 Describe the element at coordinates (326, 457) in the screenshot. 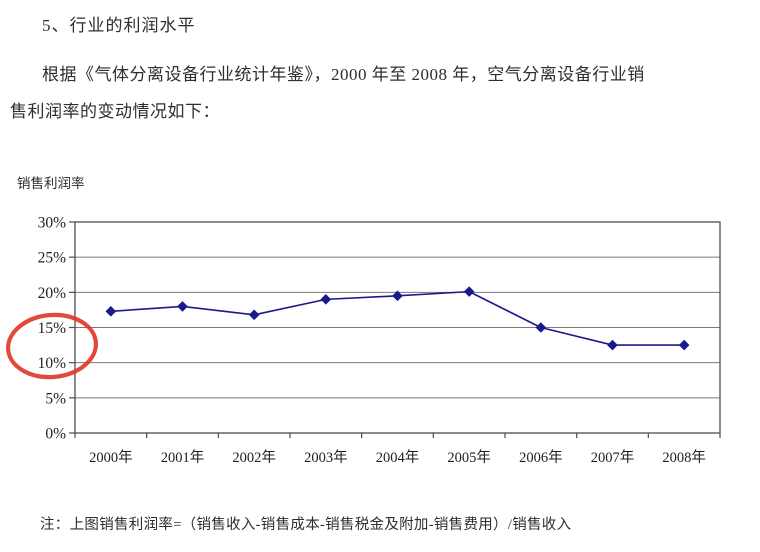

I see `x-tick-label: 2003年` at that location.